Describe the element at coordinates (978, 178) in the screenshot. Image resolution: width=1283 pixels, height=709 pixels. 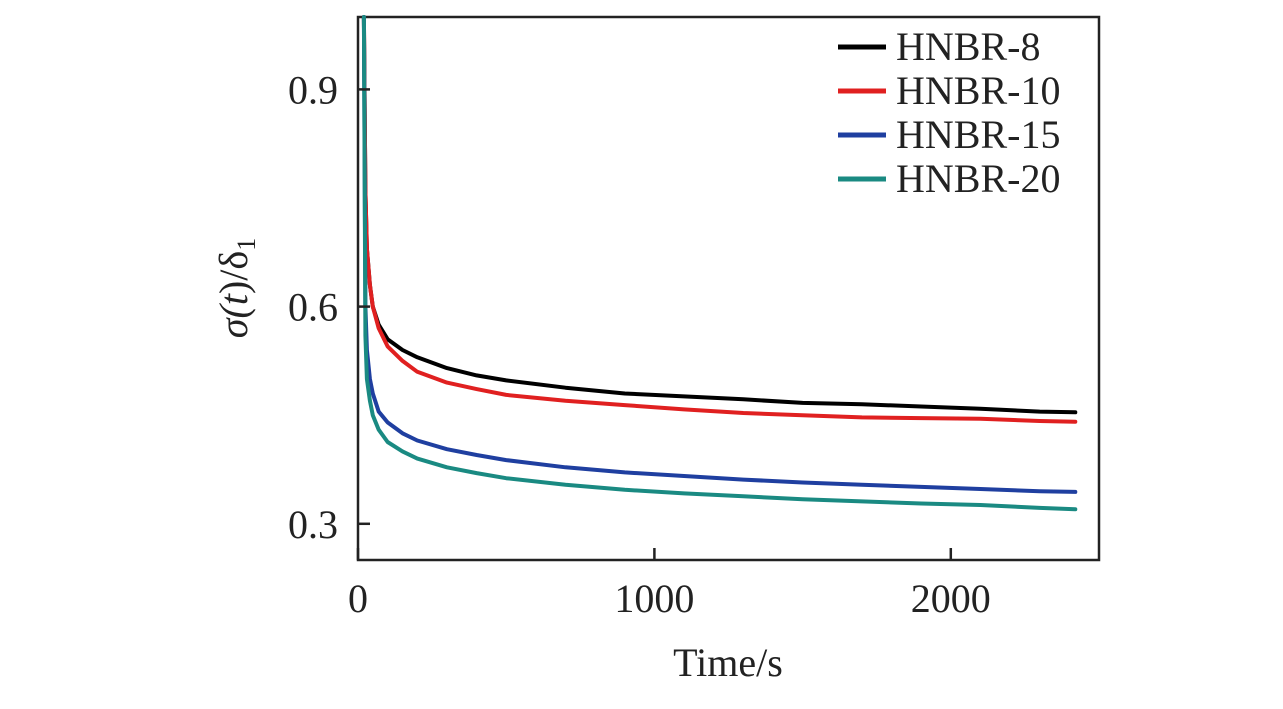
I see `legend-label-hnbr-20: HNBR-20` at that location.